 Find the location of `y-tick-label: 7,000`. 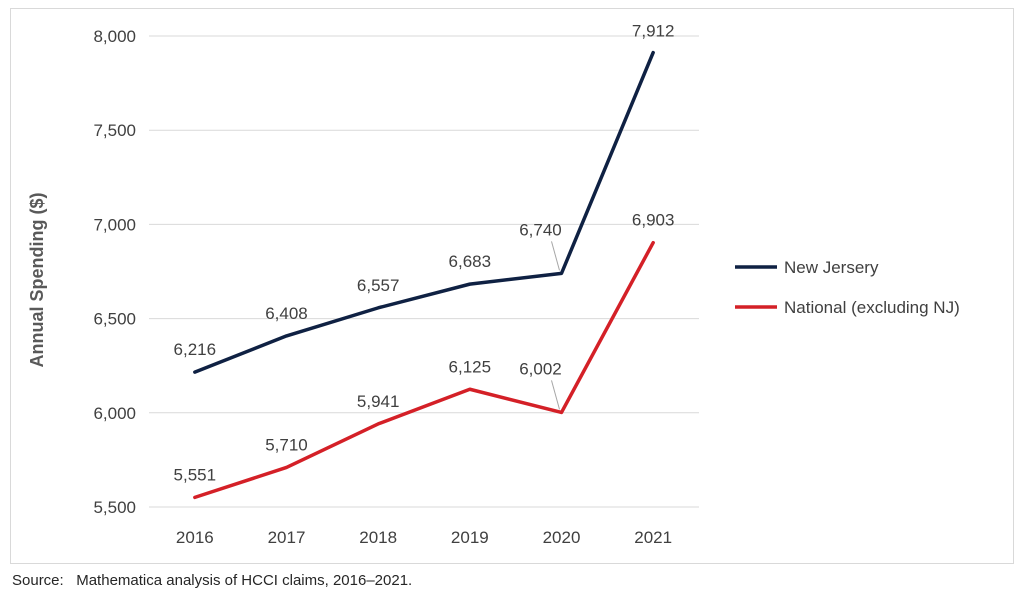

y-tick-label: 7,000 is located at coordinates (114, 224).